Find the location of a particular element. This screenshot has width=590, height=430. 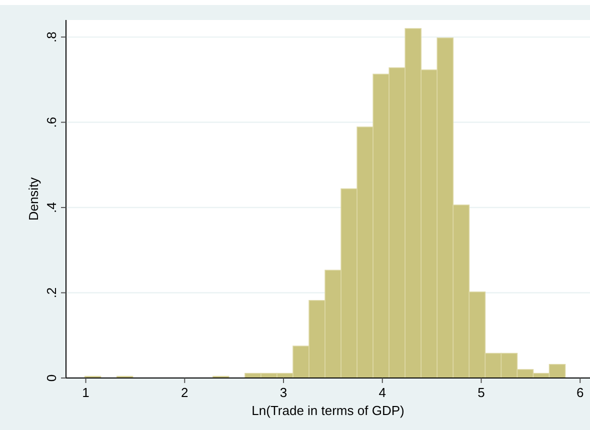

x-axis-title: Ln(Trade in terms of GDP) is located at coordinates (328, 410).